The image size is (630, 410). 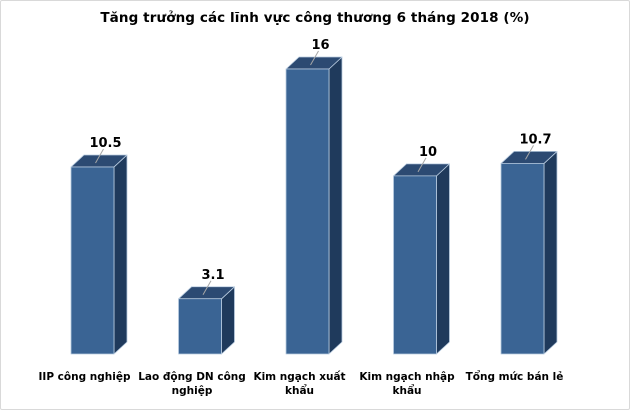 I want to click on category-label: IIP công nghiệp, so click(x=84, y=377).